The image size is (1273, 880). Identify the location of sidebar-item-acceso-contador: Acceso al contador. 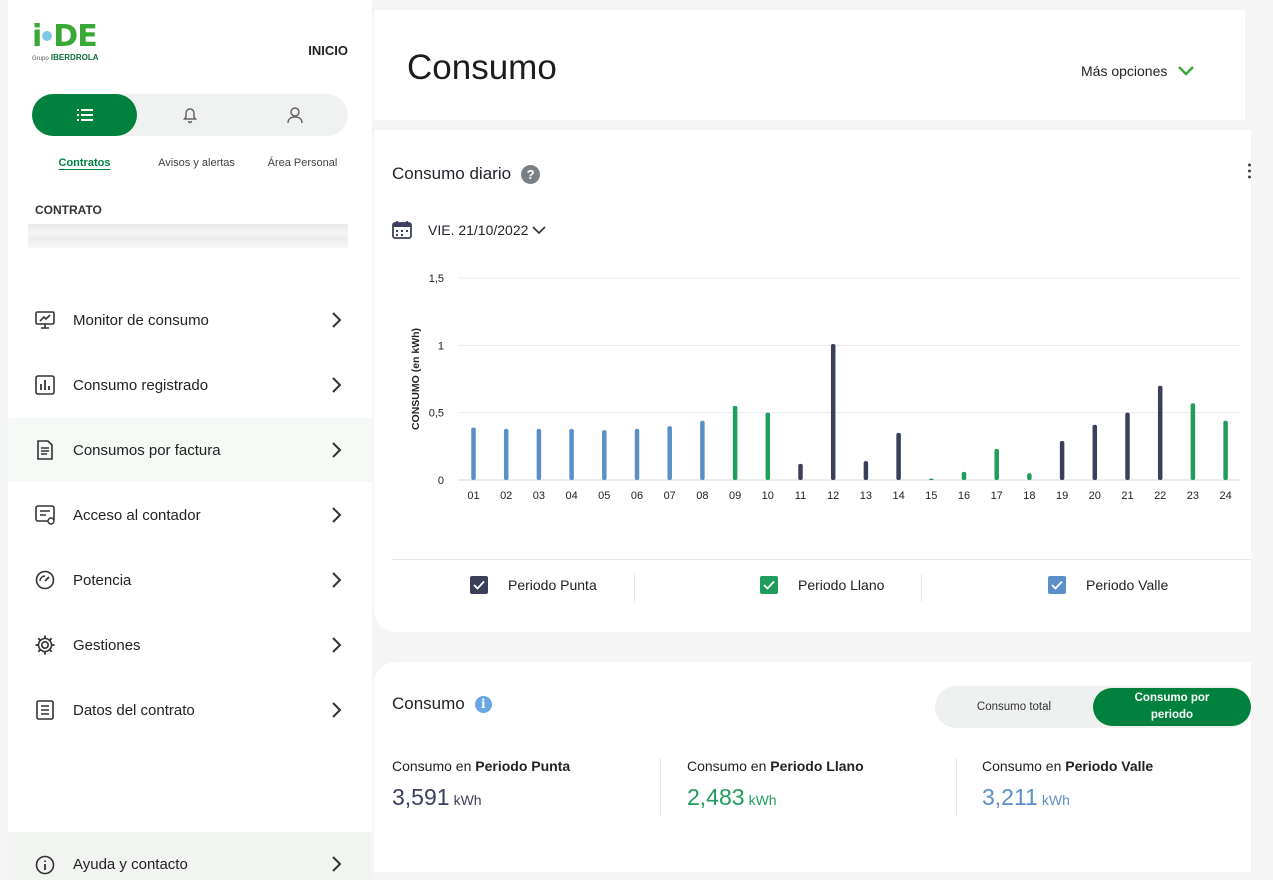
(190, 515).